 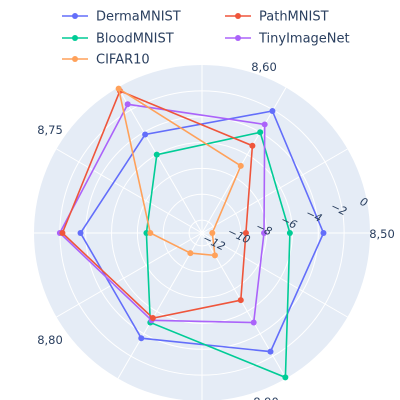 I want to click on series-cifar10, so click(x=179, y=172).